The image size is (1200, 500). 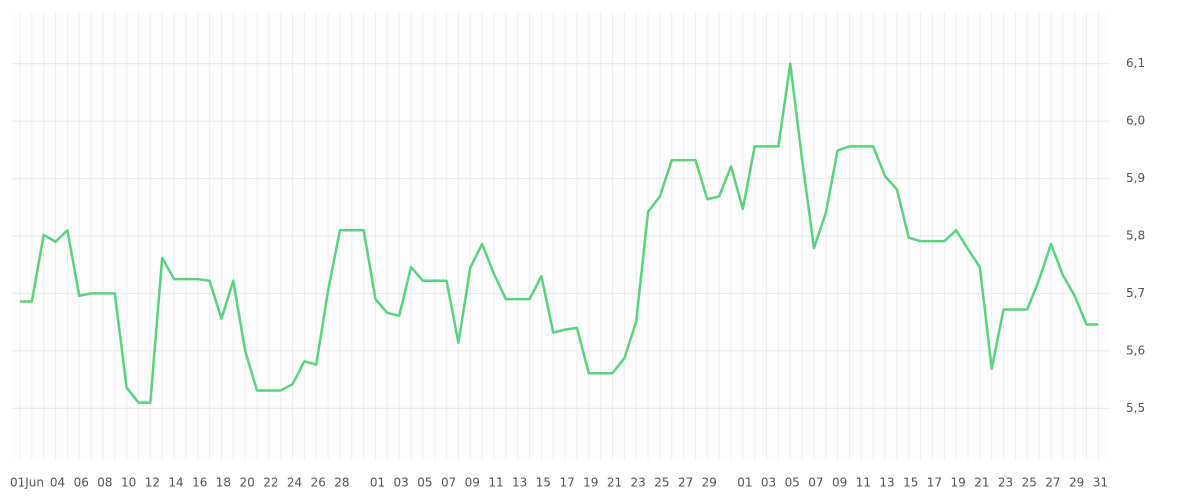 I want to click on x-tick-label: 10, so click(x=128, y=483).